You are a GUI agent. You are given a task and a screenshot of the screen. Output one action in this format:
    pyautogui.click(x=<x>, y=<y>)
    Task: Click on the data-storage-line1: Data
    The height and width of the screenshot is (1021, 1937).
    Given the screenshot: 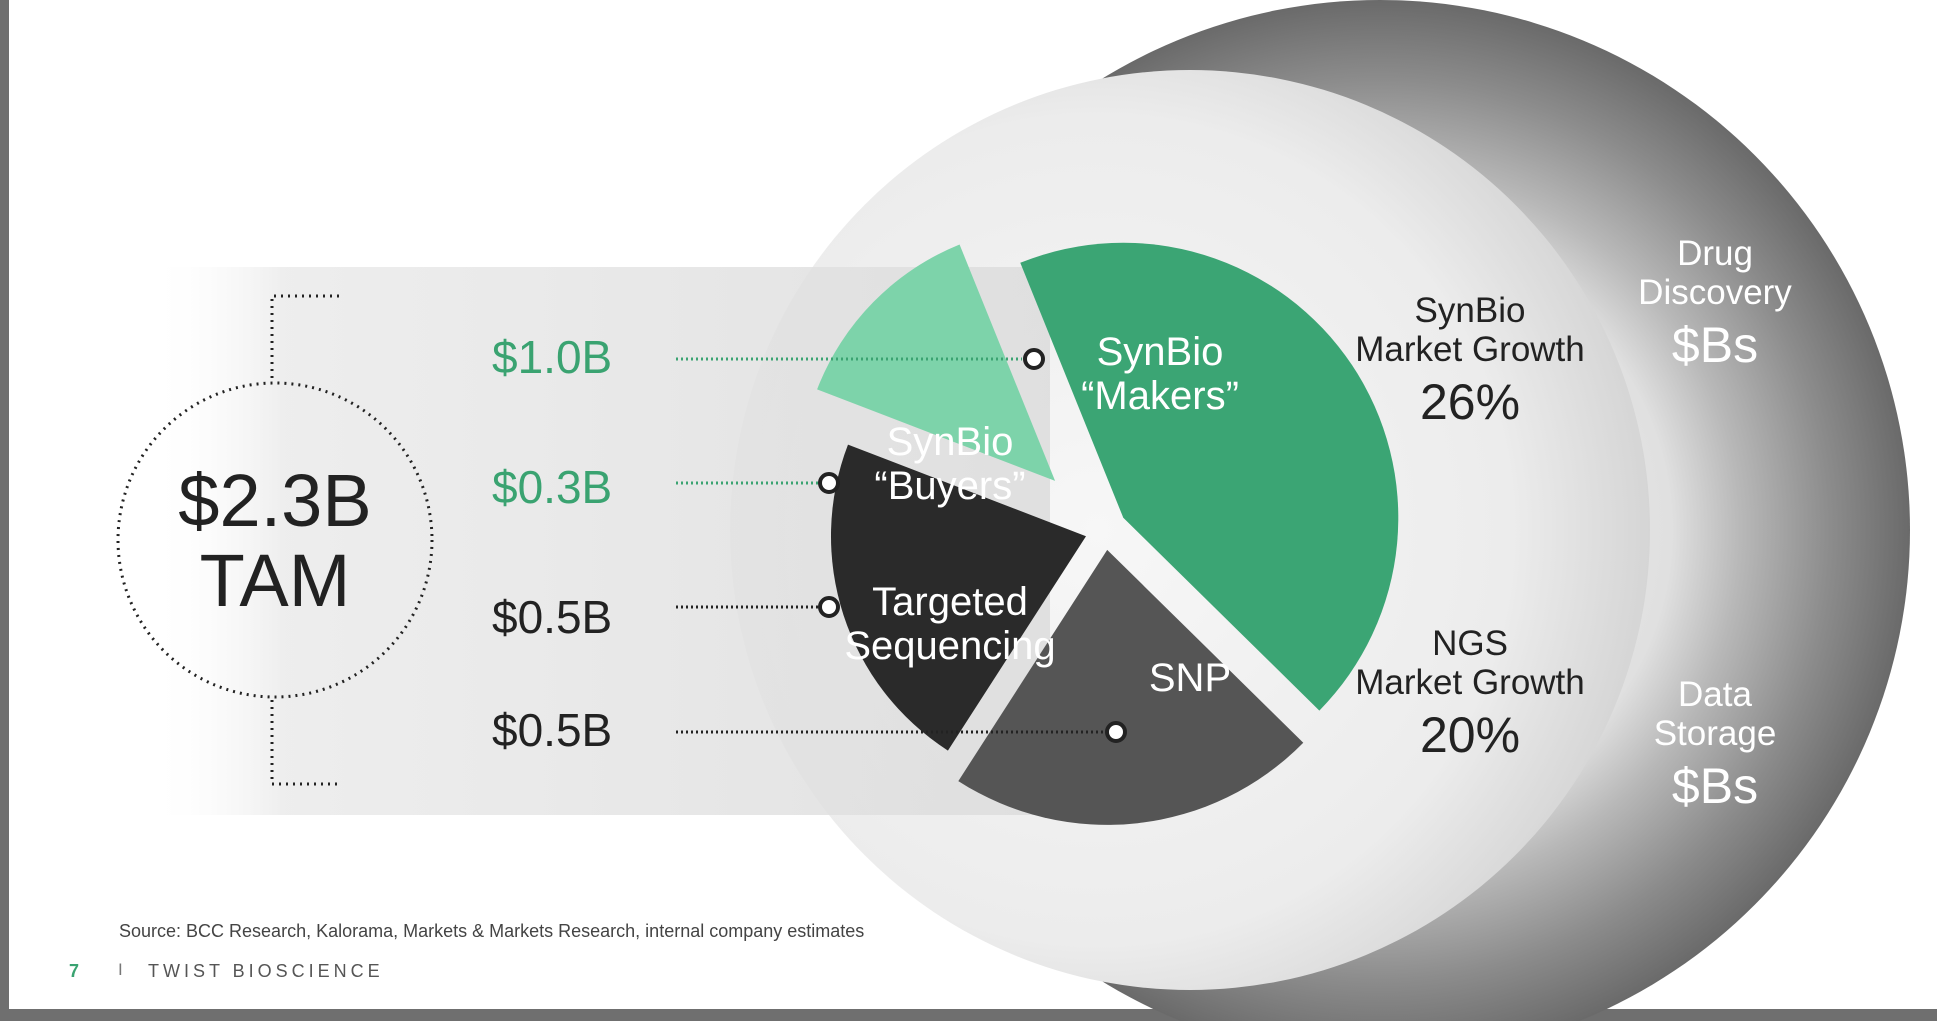 What is the action you would take?
    pyautogui.click(x=1715, y=694)
    